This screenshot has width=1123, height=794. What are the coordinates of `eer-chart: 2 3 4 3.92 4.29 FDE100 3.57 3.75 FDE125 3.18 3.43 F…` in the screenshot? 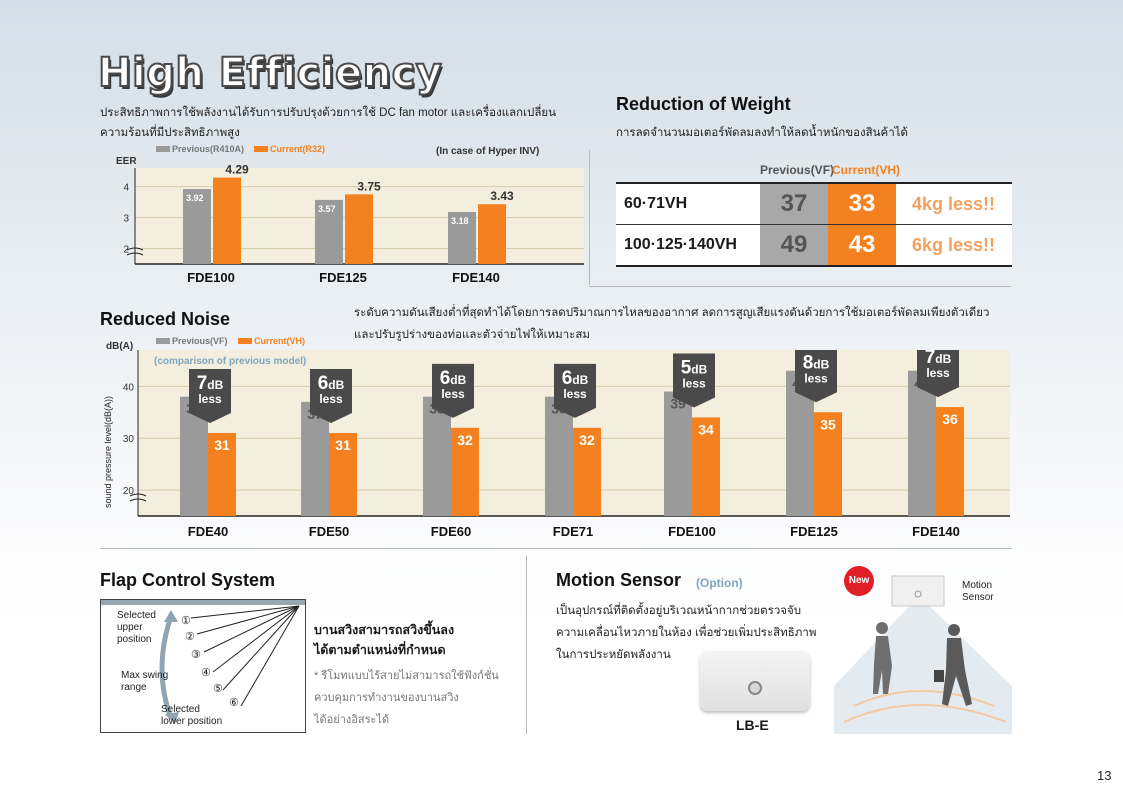 It's located at (353, 224).